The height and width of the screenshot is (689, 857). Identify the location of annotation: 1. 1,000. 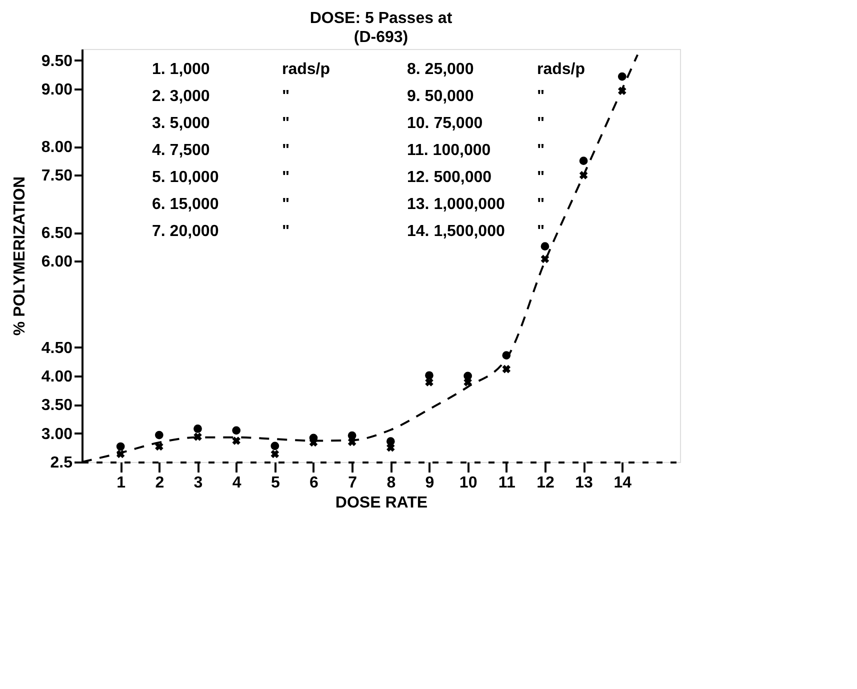
(181, 69).